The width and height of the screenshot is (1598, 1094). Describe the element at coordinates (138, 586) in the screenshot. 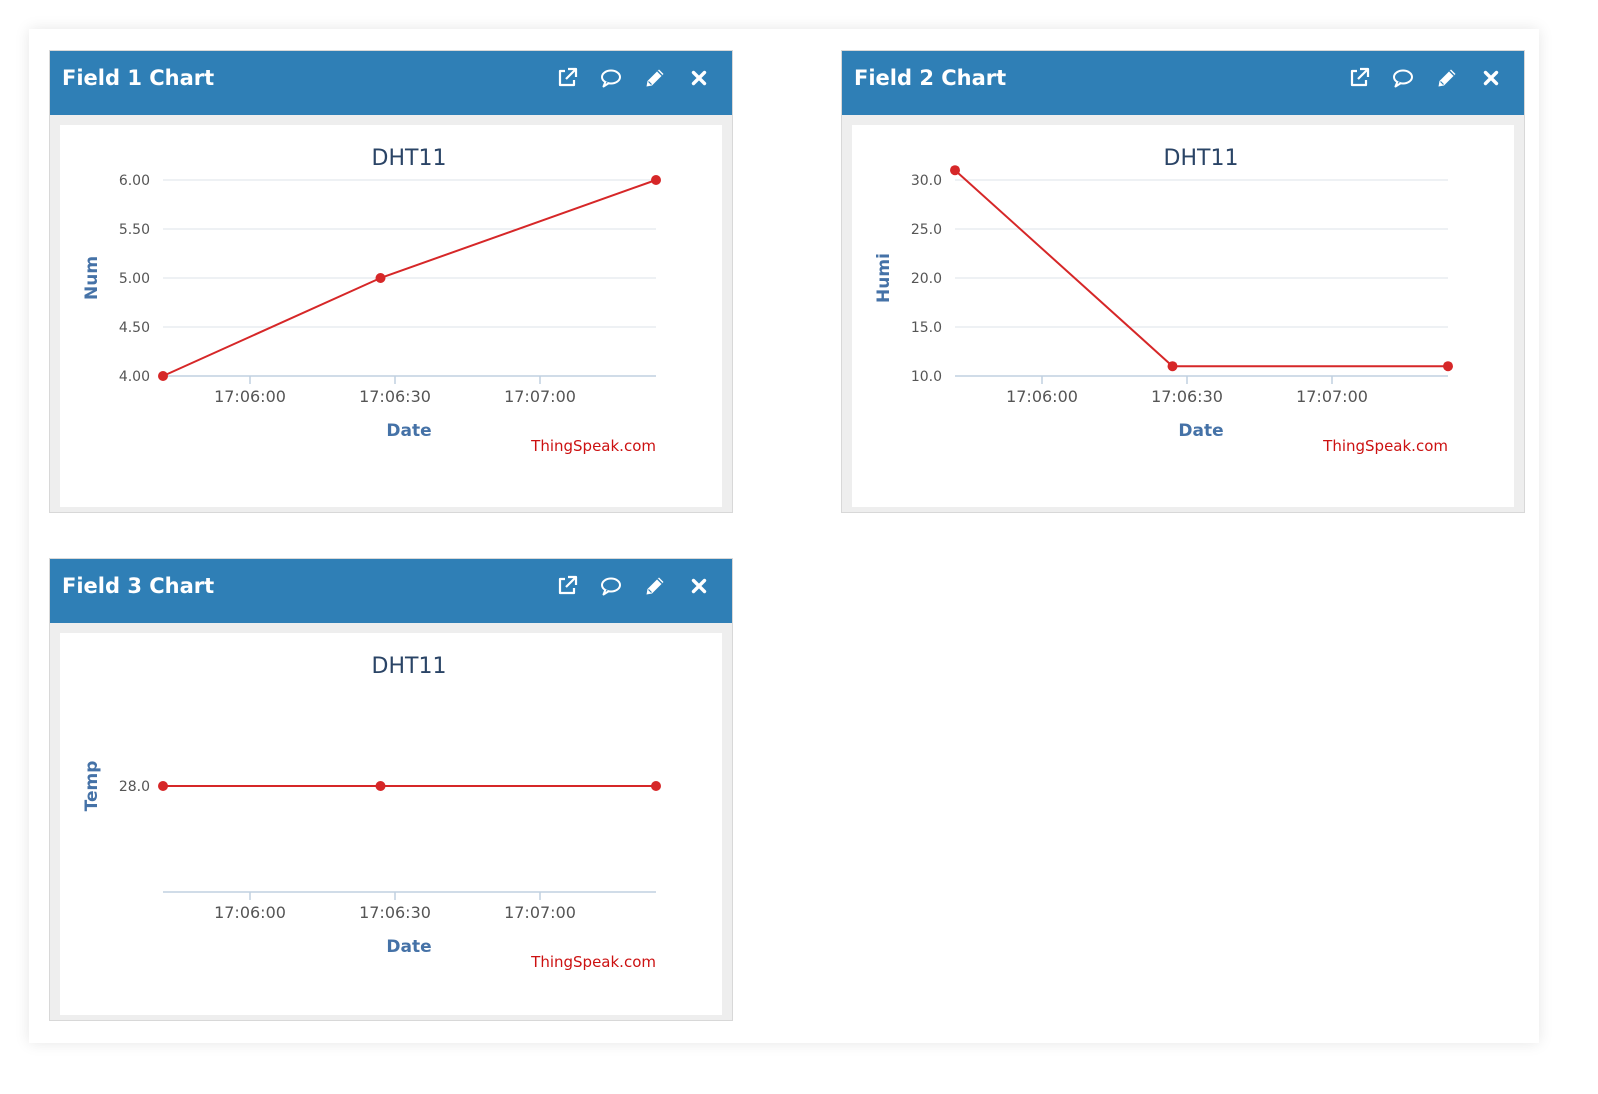

I see `panel-title: Field 3 Chart` at that location.